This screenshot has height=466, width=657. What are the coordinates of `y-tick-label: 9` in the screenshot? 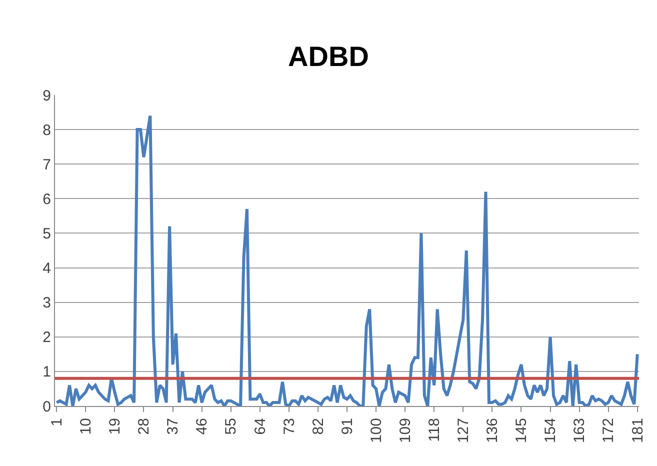 It's located at (46, 95).